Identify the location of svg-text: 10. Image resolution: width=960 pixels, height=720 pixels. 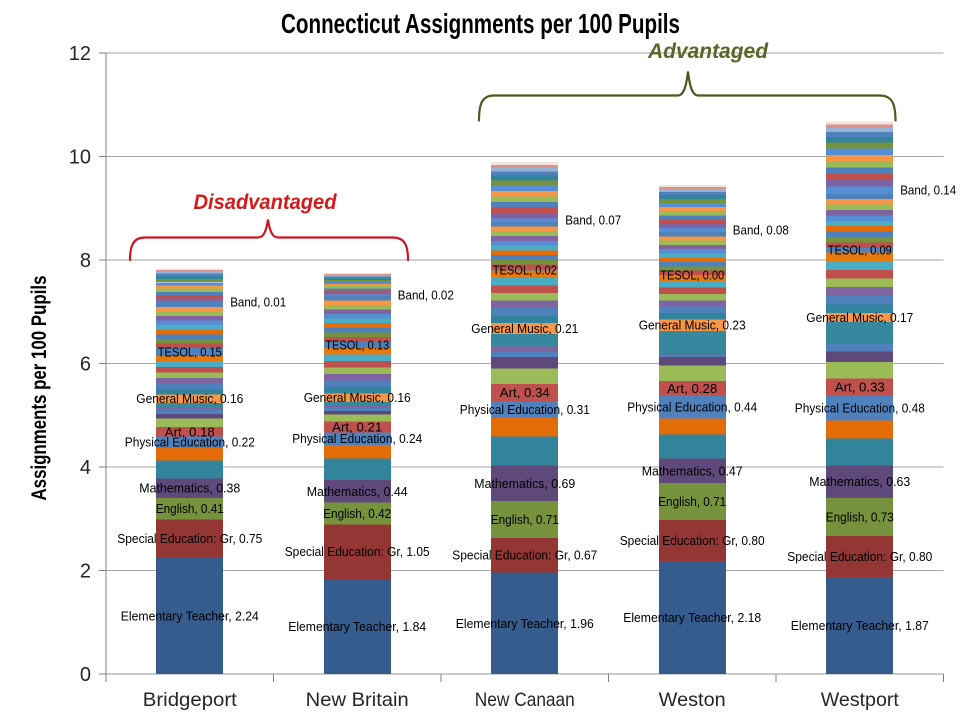
(80, 158).